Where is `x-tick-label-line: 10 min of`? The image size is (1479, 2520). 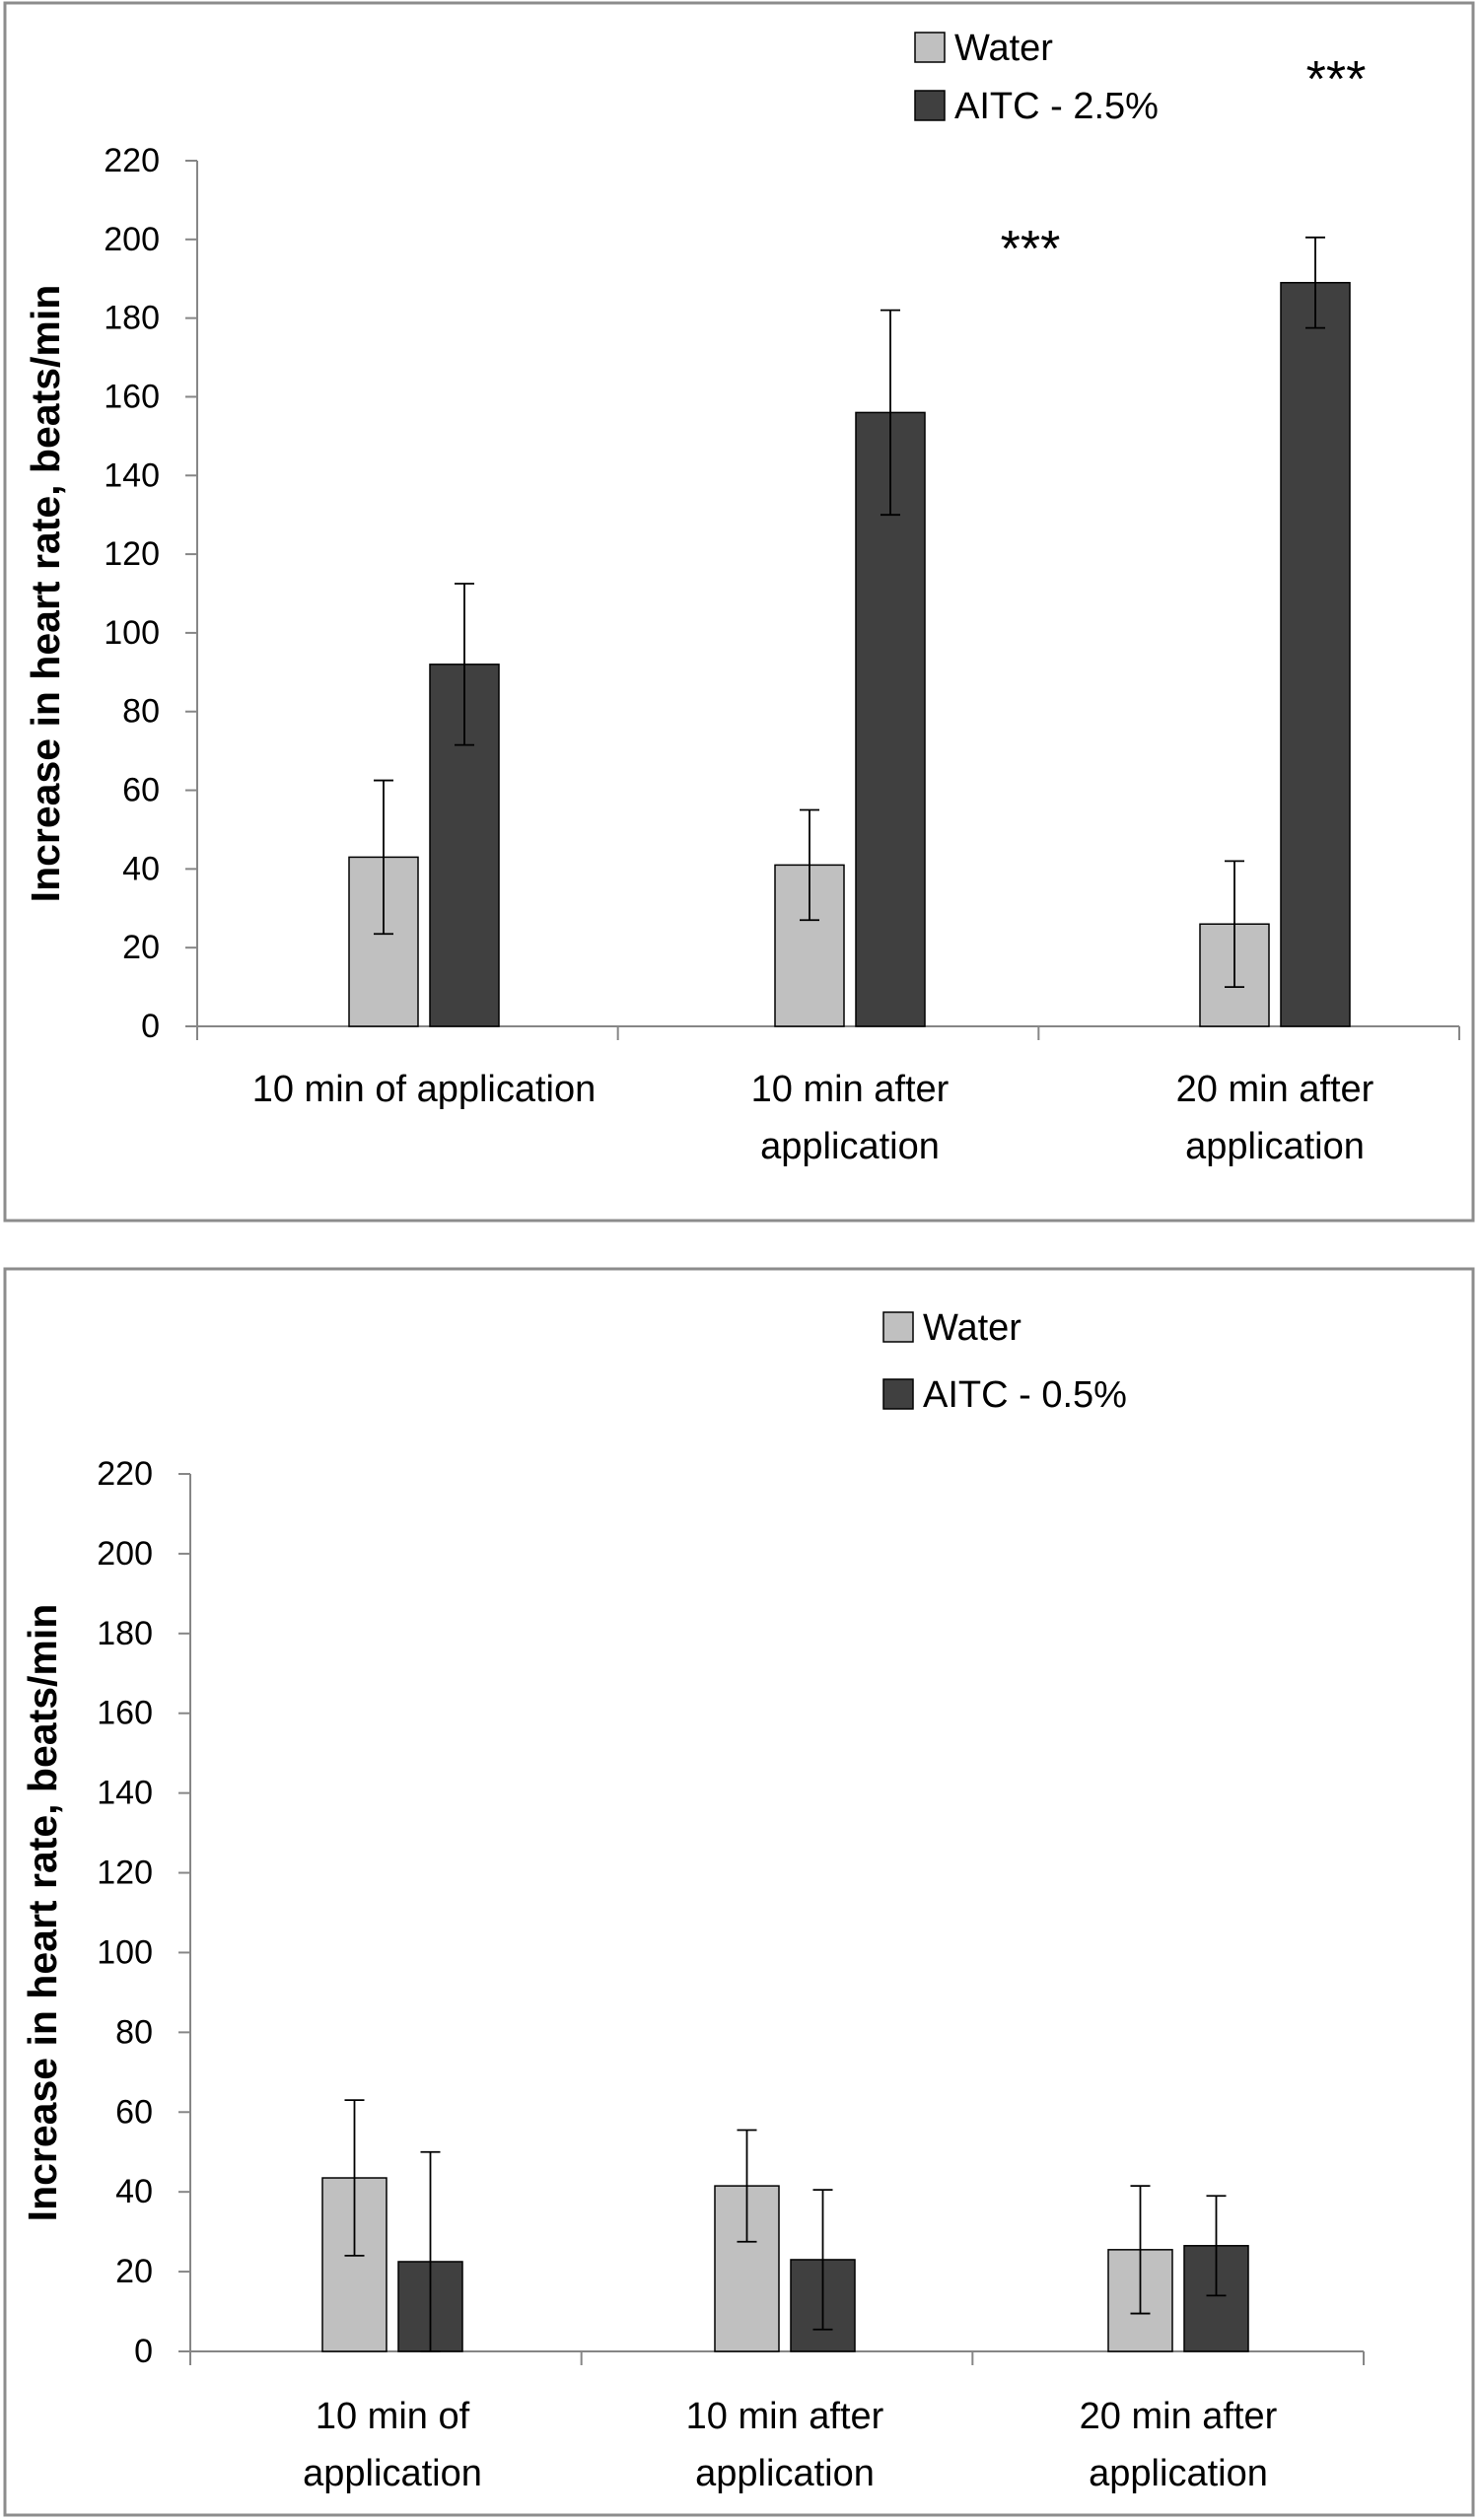 x-tick-label-line: 10 min of is located at coordinates (393, 2416).